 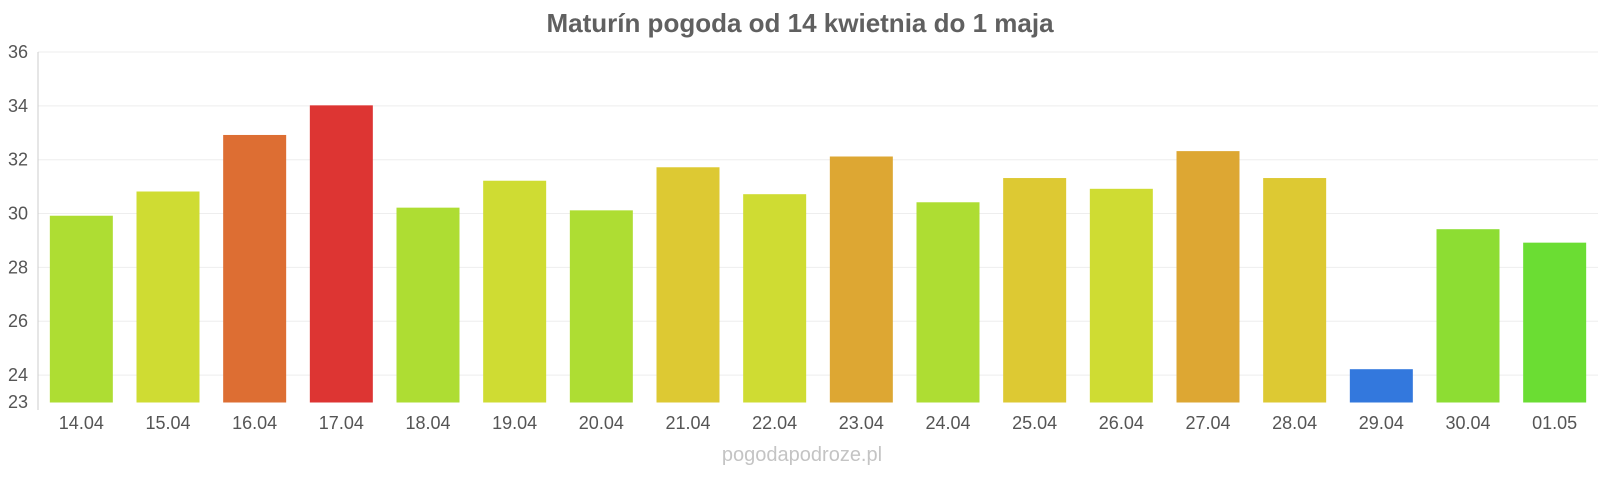 I want to click on x-tick-label: 16.04, so click(x=254, y=423).